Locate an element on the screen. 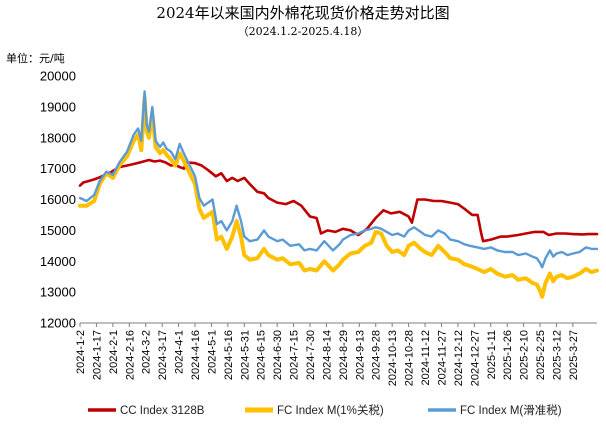 The image size is (606, 425). x-tick-label: 2024-7-15 is located at coordinates (295, 355).